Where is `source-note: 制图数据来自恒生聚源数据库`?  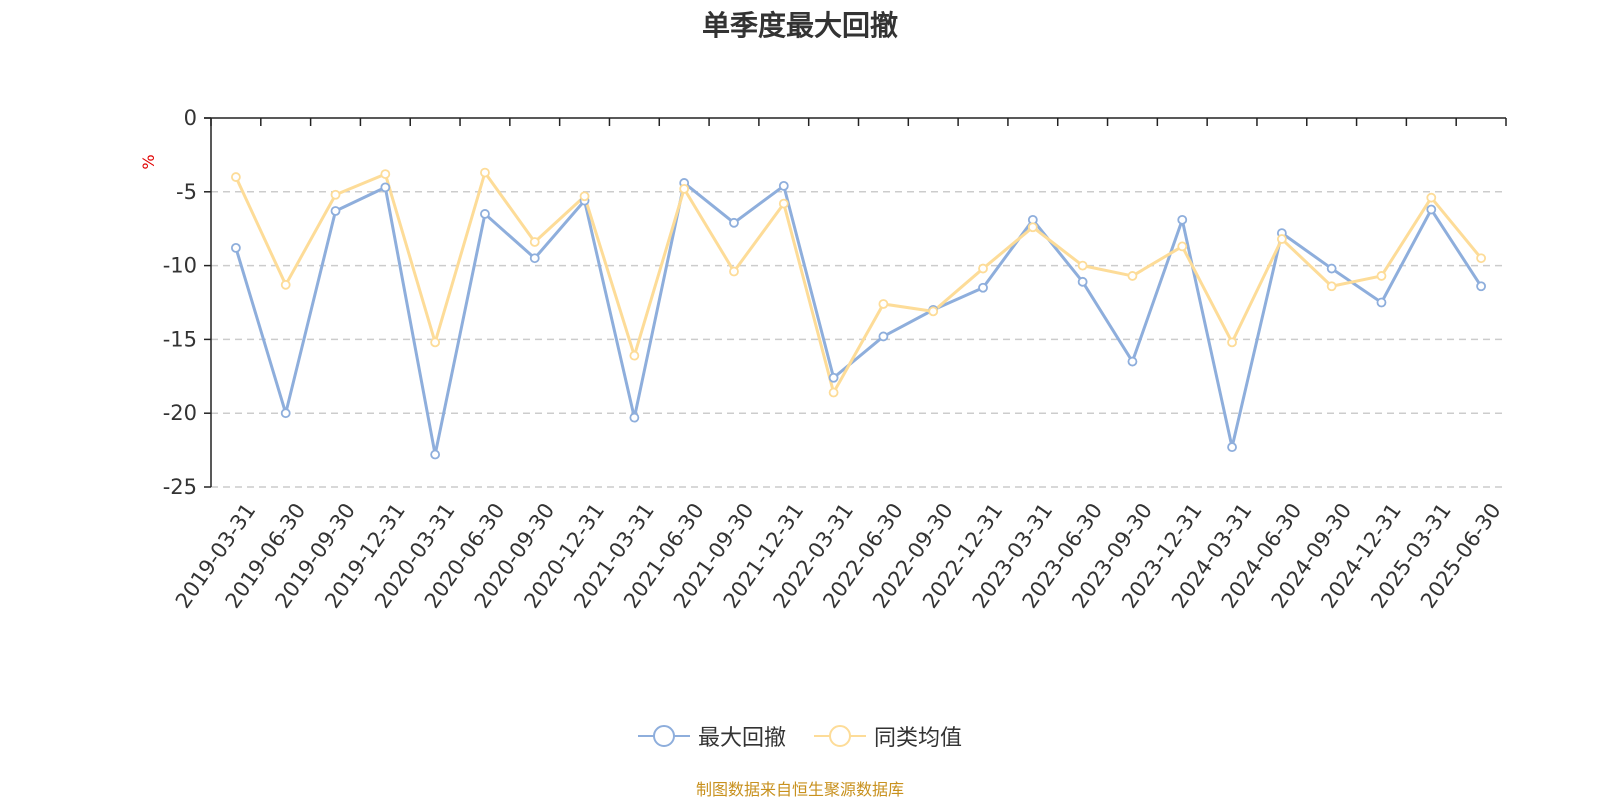 source-note: 制图数据来自恒生聚源数据库 is located at coordinates (799, 789).